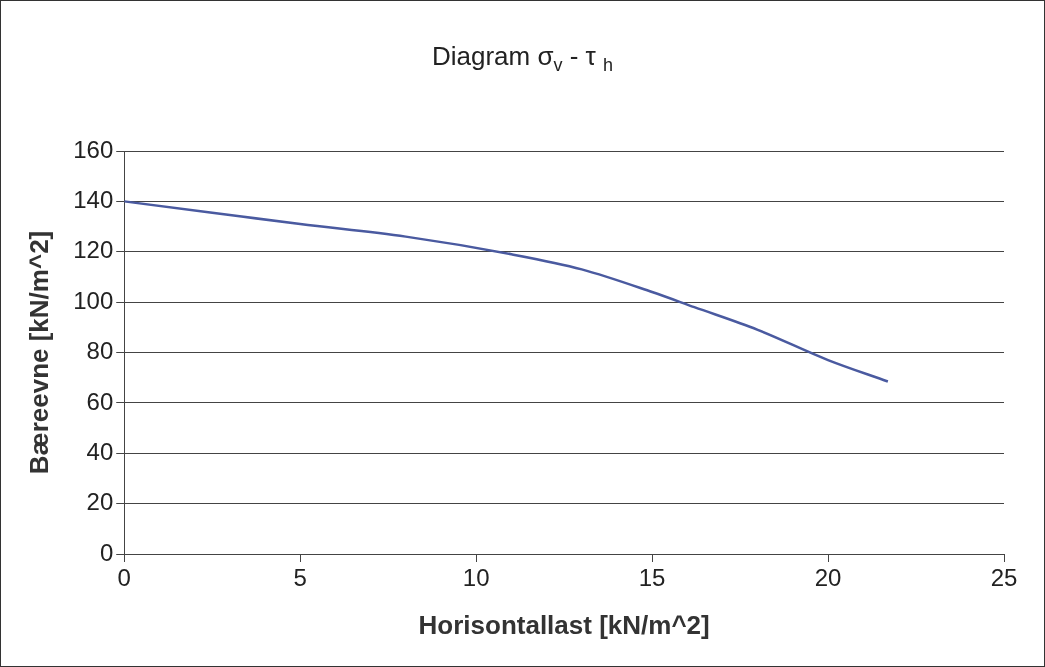 The image size is (1045, 667). I want to click on y-tick-label: 120, so click(93, 250).